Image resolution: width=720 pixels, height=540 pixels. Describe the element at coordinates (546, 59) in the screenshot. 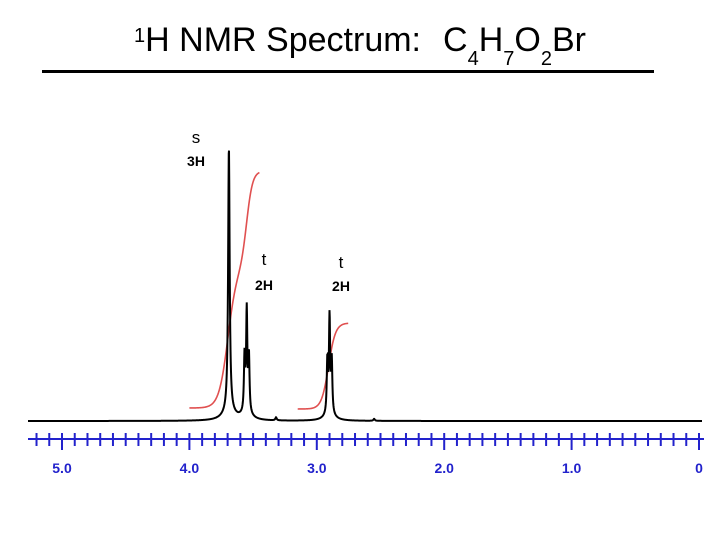

I see `title-formula-n-2: 2` at that location.